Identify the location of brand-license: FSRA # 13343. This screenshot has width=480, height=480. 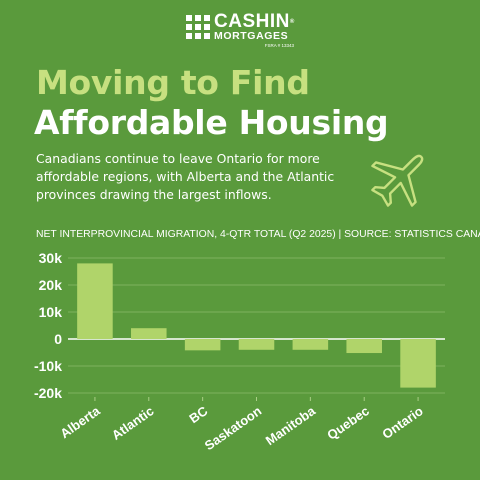
(279, 45).